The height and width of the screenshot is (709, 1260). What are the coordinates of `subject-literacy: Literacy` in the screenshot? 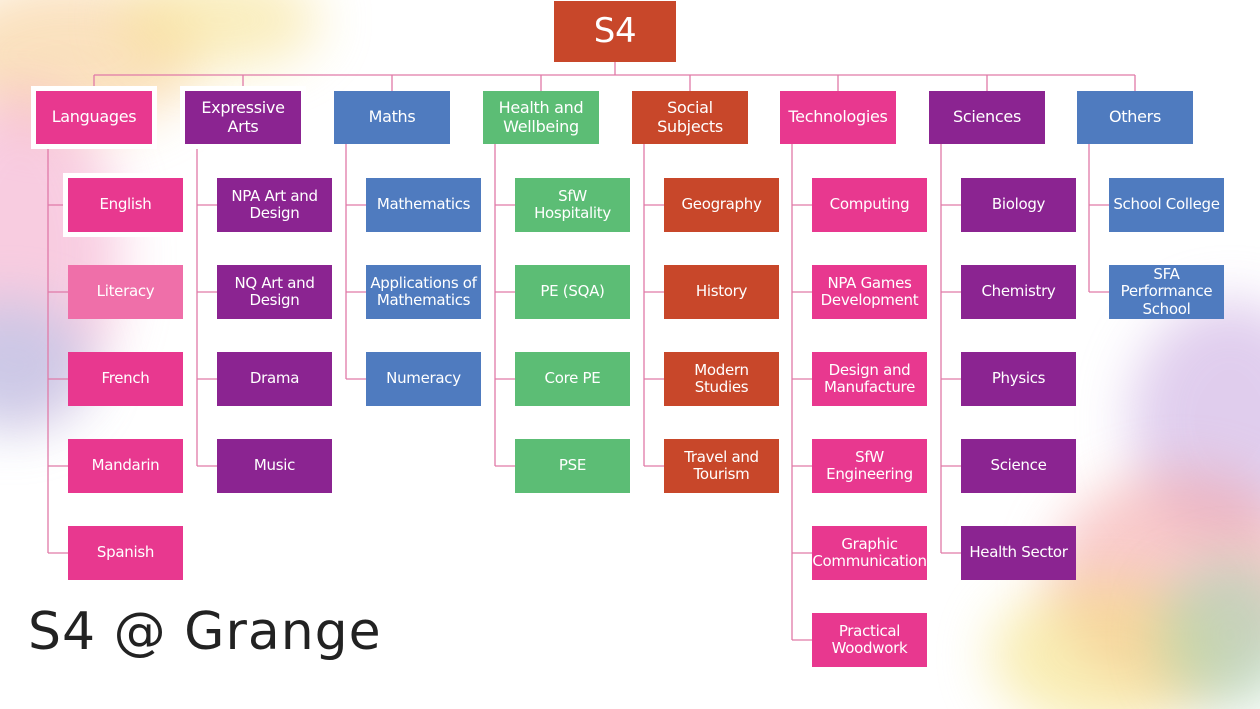 It's located at (125, 292).